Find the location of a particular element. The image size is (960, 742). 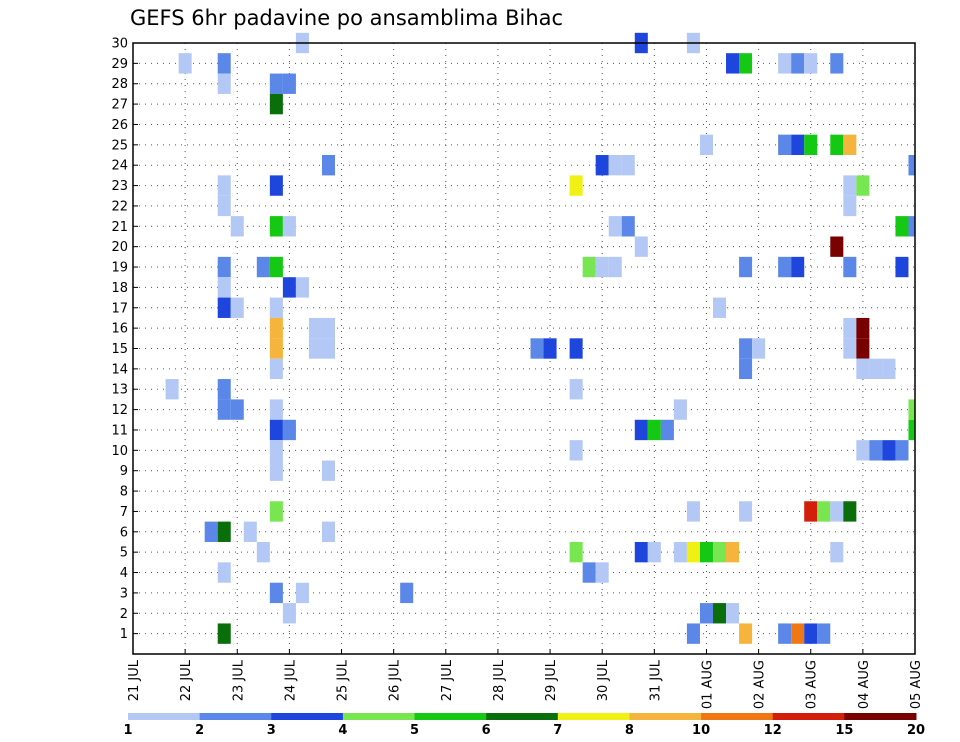

y-tick-label: 9 is located at coordinates (124, 471).